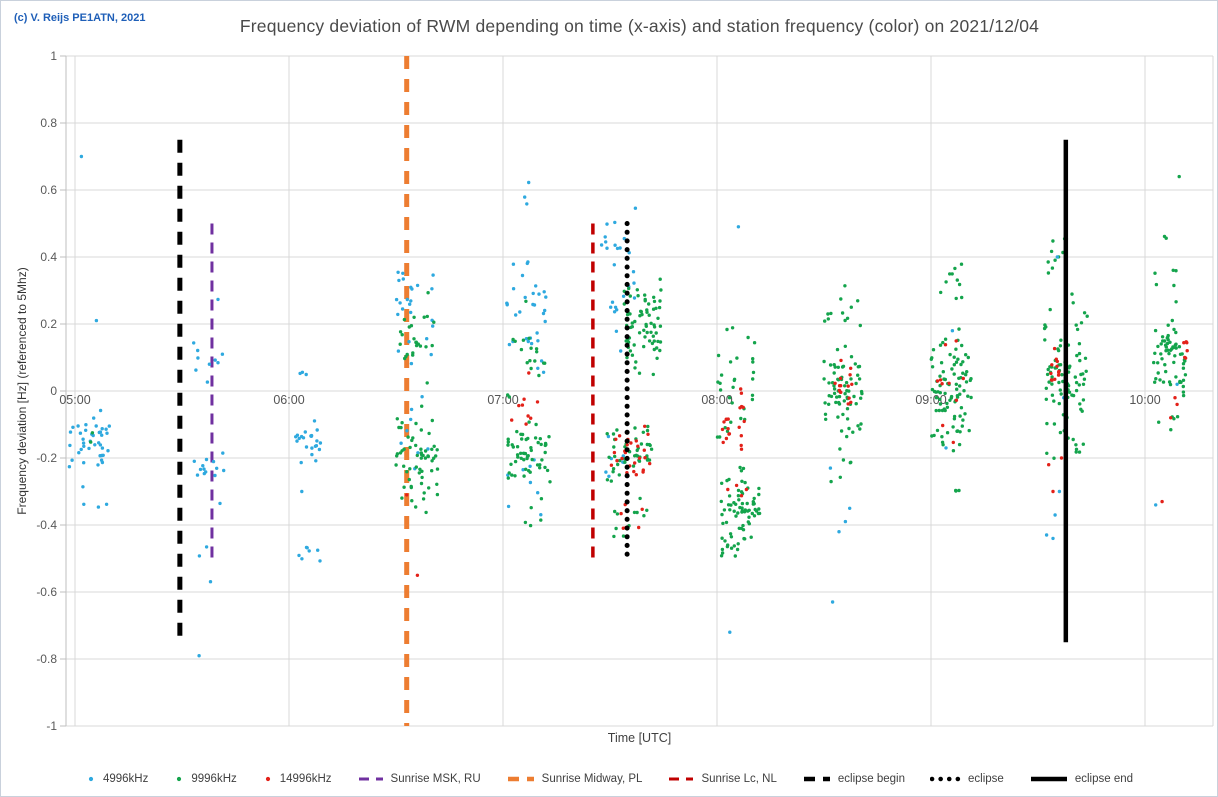 The image size is (1218, 797). I want to click on legend-marker-solid-icon, so click(1048, 779).